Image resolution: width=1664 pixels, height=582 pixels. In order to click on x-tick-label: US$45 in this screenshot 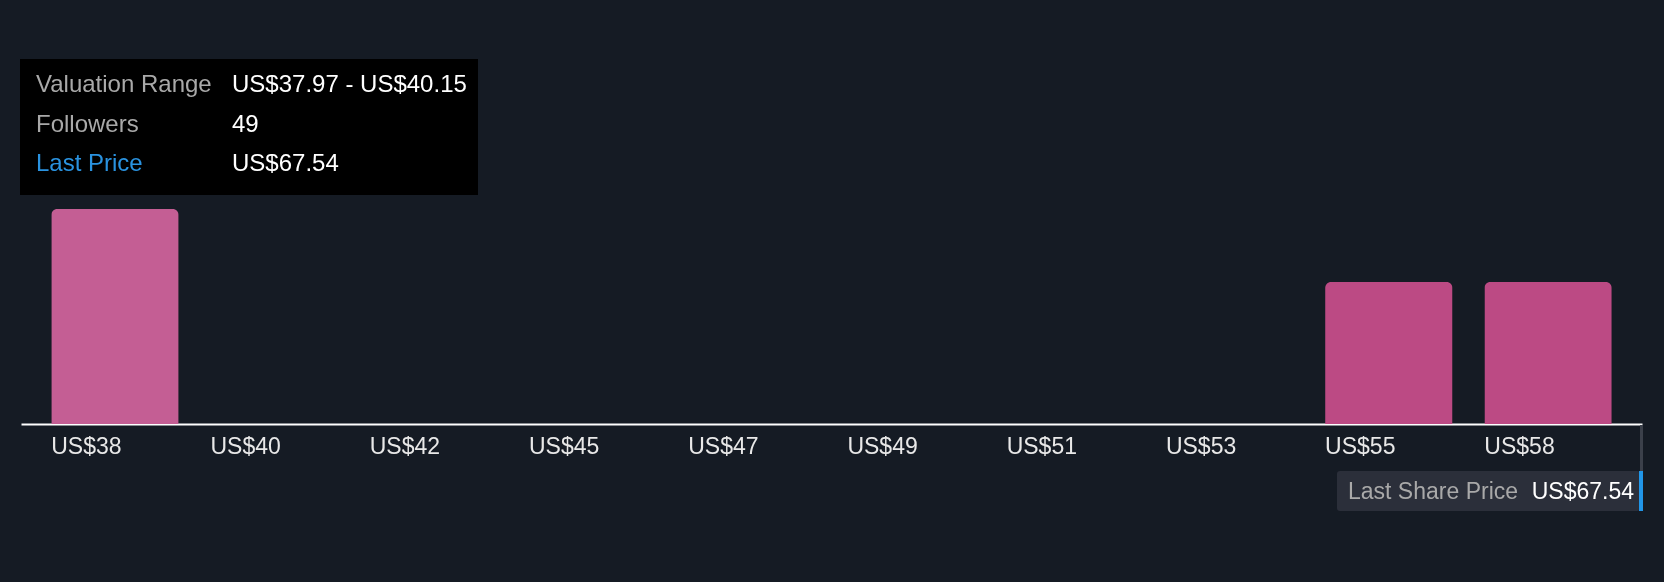, I will do `click(564, 445)`.